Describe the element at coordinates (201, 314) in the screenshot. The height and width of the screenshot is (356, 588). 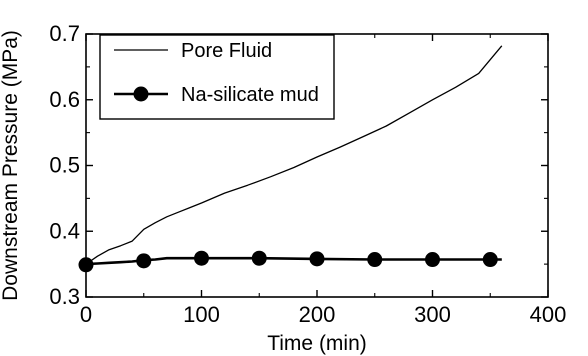
I see `x-tick-label: 100` at that location.